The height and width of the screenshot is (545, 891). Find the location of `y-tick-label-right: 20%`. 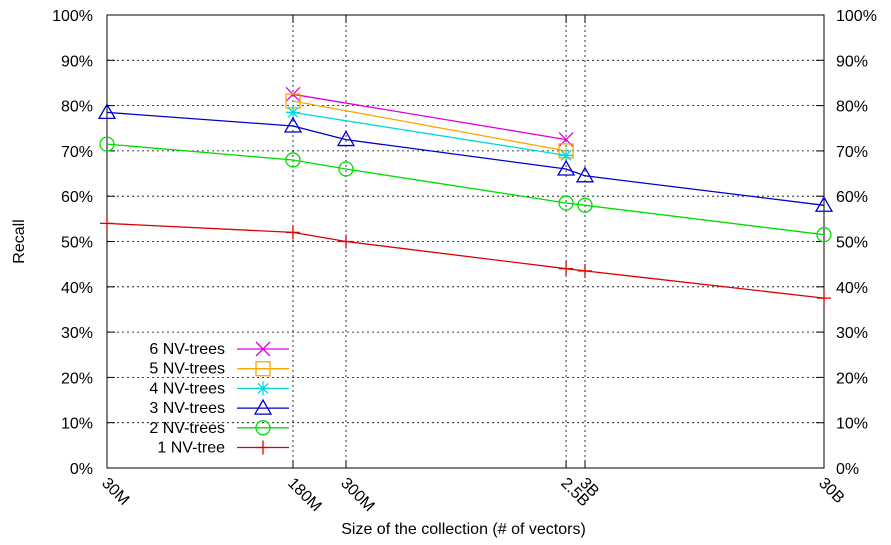

y-tick-label-right: 20% is located at coordinates (852, 378).